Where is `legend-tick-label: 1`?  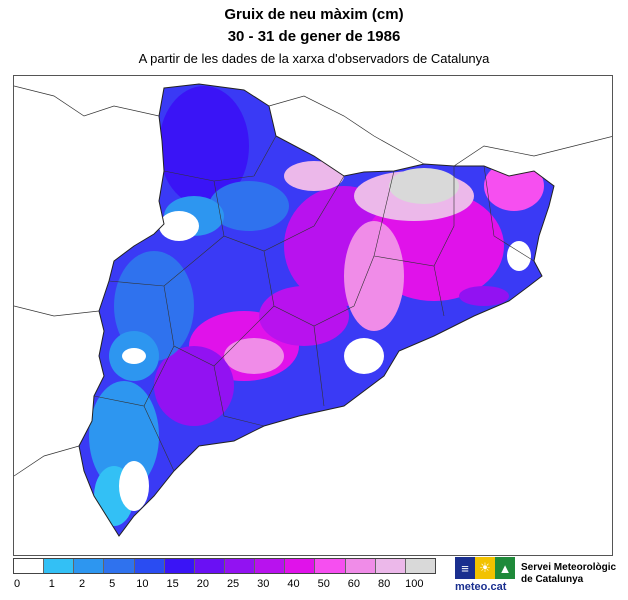 legend-tick-label: 1 is located at coordinates (51, 584).